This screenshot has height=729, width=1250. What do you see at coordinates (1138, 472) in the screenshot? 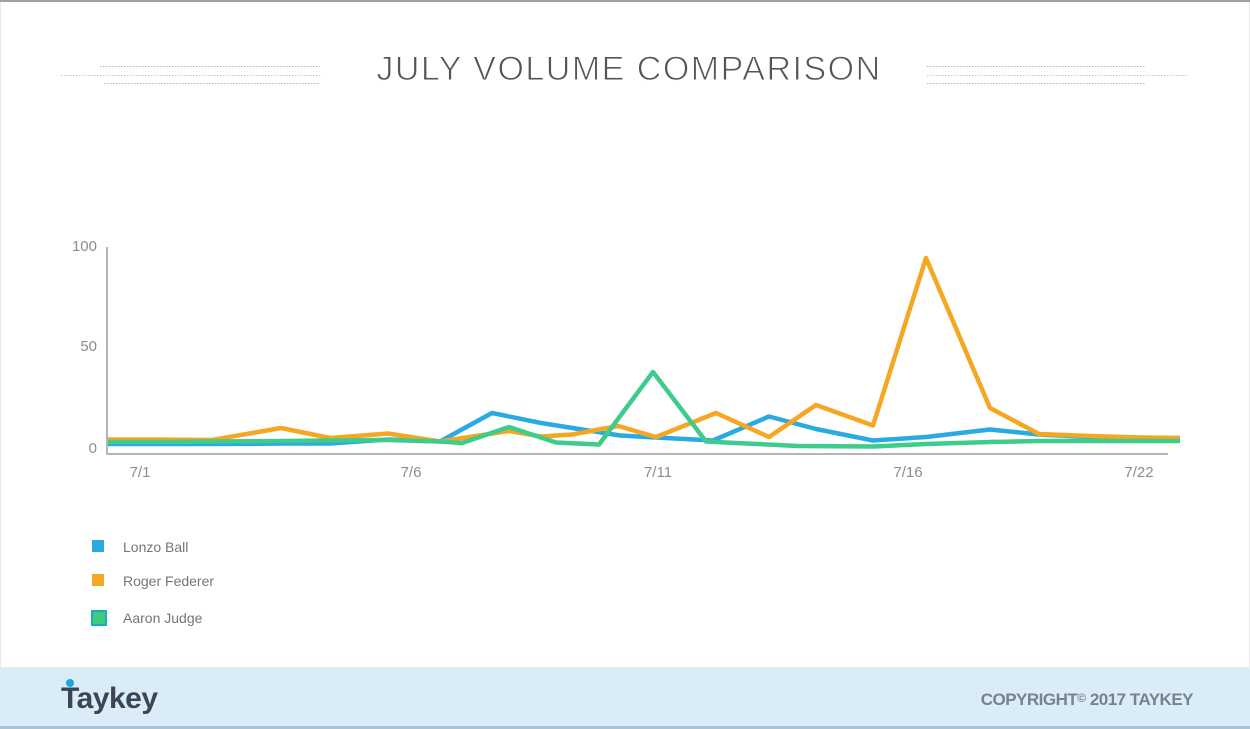
I see `svg-text: 7/22` at bounding box center [1138, 472].